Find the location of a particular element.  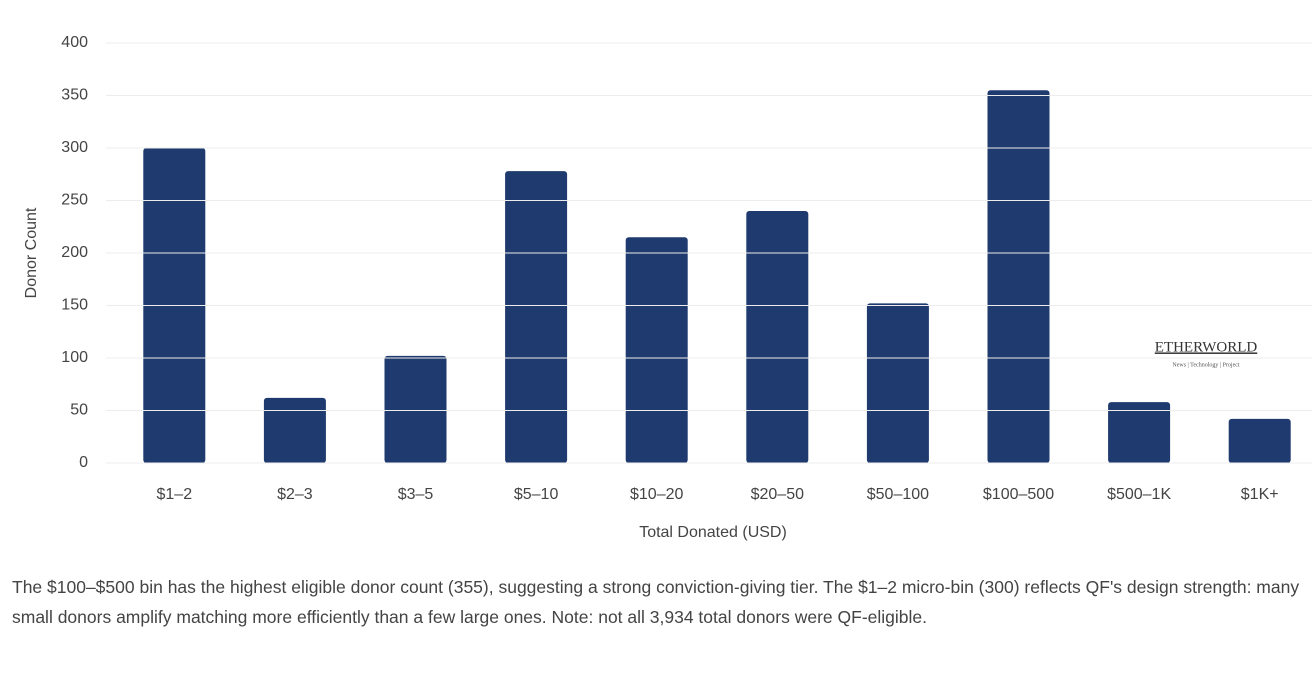

y-tick-label: 200 is located at coordinates (74, 252).